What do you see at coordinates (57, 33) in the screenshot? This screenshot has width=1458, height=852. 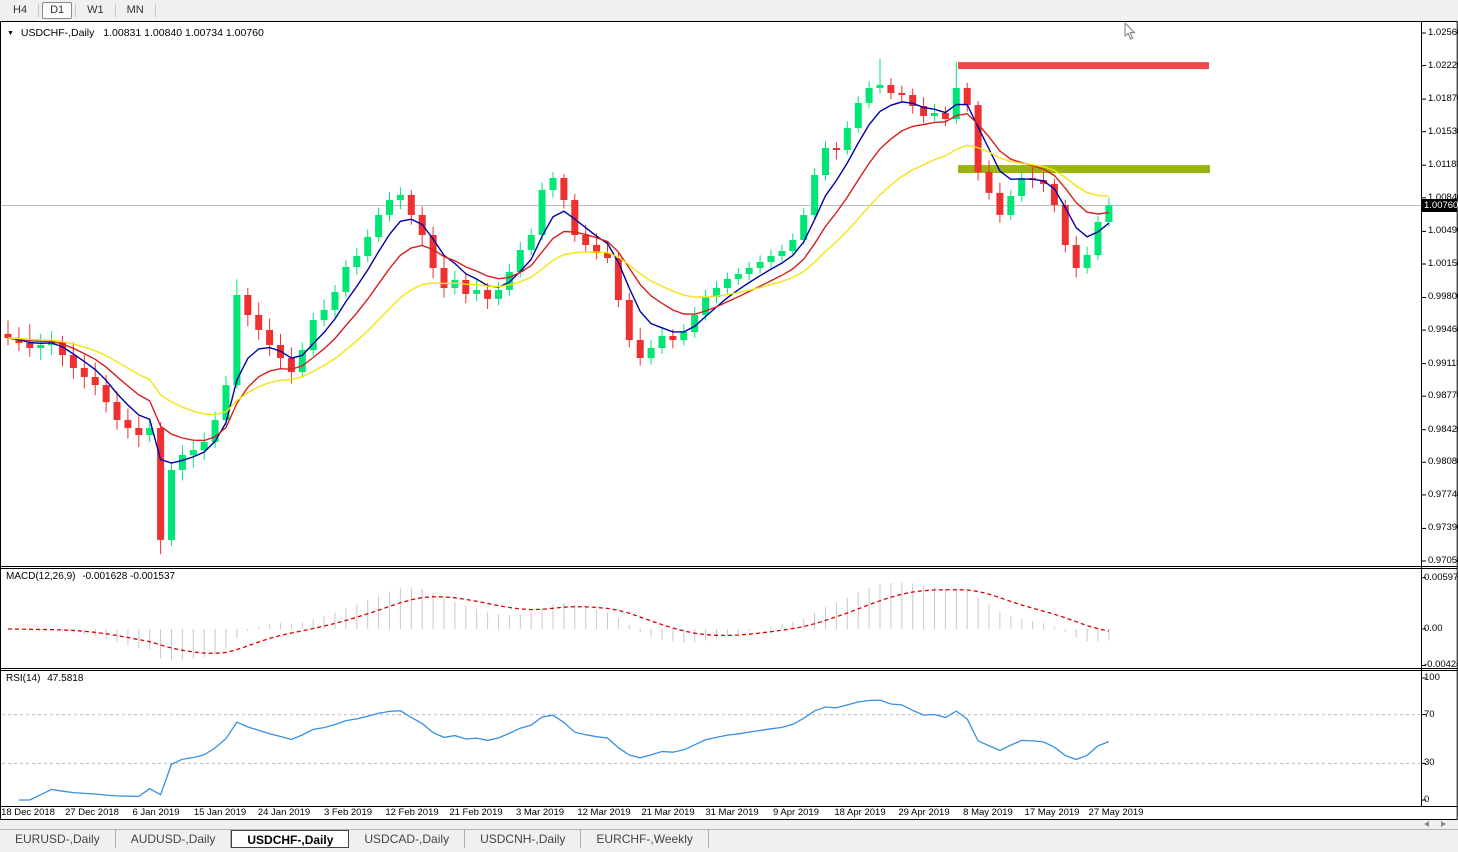 I see `chart-symbol-label: USDCHF-,Daily` at bounding box center [57, 33].